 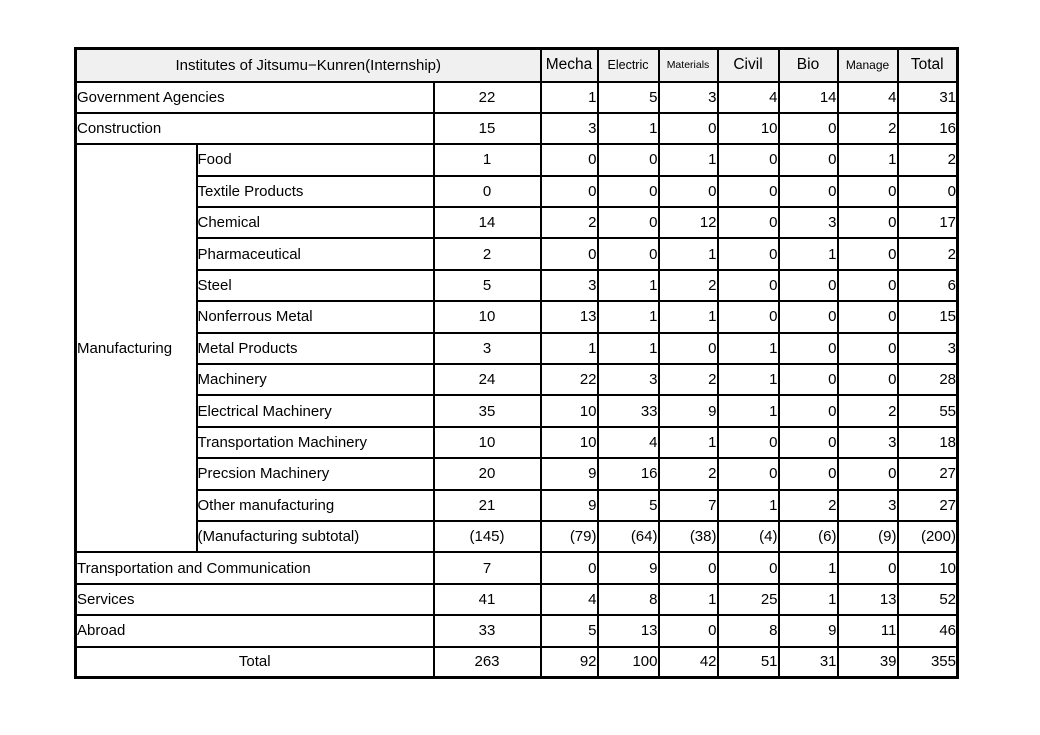 I want to click on value-cell: 27, so click(x=927, y=474).